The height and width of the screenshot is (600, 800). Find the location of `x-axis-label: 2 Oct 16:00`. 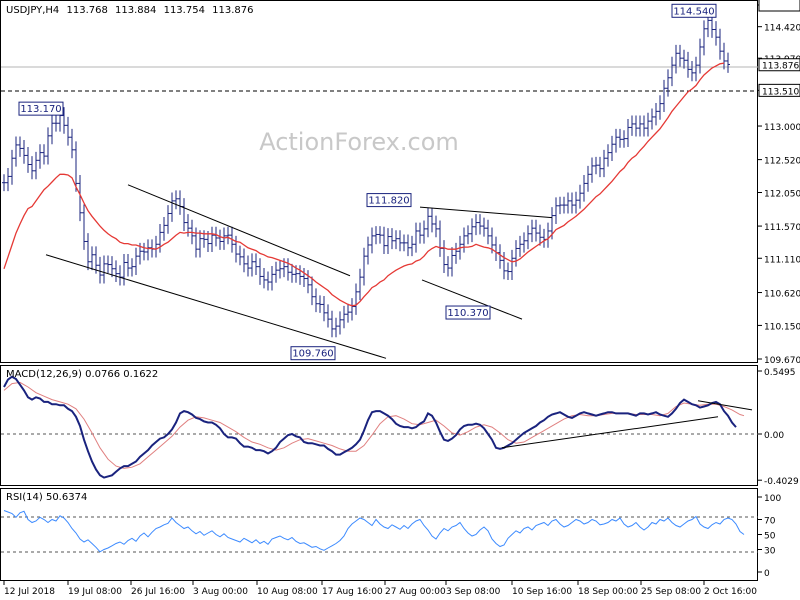

x-axis-label: 2 Oct 16:00 is located at coordinates (730, 592).